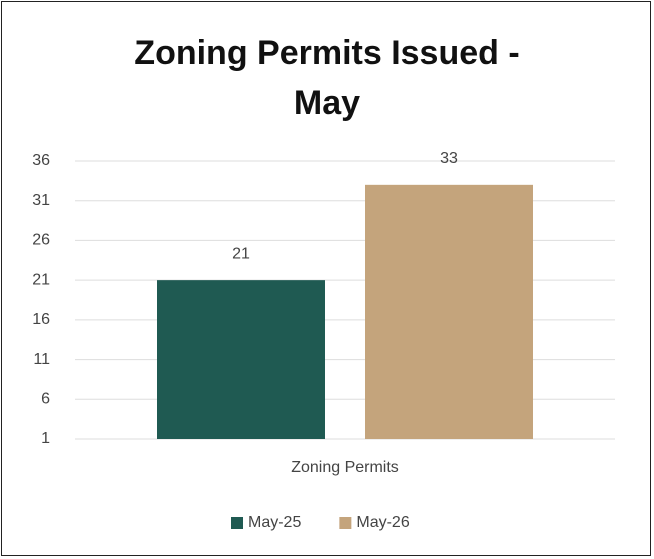  Describe the element at coordinates (41, 279) in the screenshot. I see `y-tick-label: 21` at that location.